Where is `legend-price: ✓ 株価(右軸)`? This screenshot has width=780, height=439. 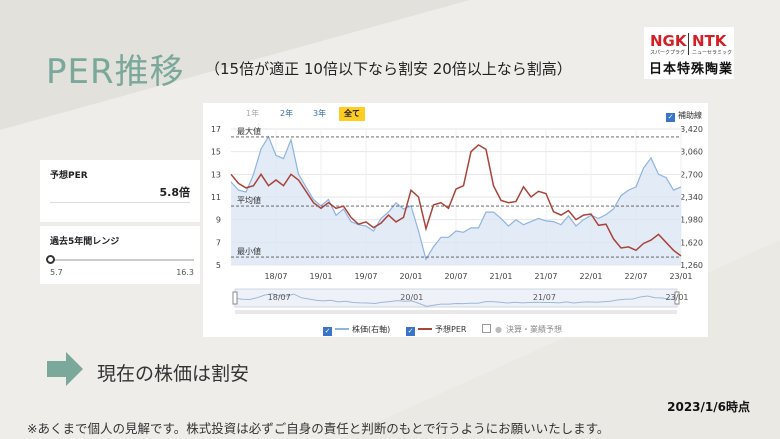 legend-price: ✓ 株価(右軸) is located at coordinates (356, 330).